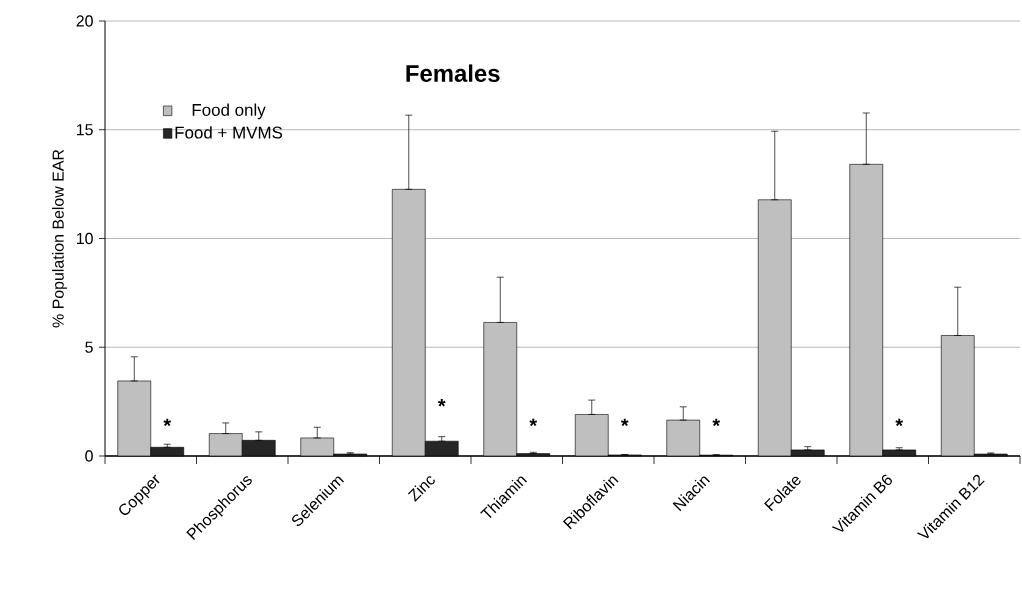 The image size is (1022, 601). What do you see at coordinates (229, 111) in the screenshot?
I see `legend-label: Food only` at bounding box center [229, 111].